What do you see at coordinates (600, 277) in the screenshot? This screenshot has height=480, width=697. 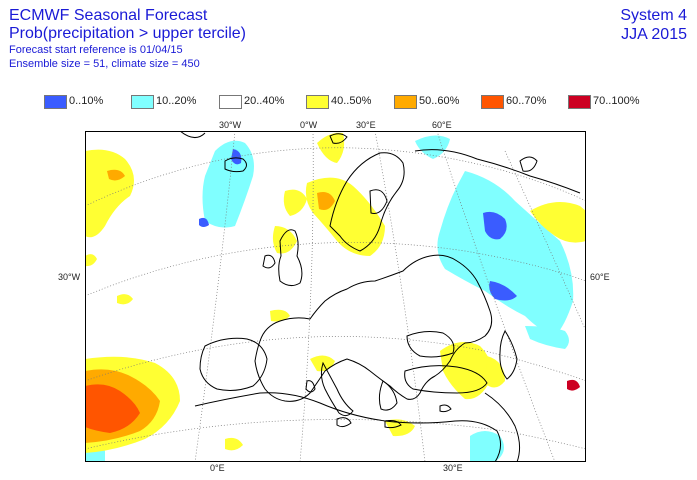 I see `lat-label-right: 60°E` at bounding box center [600, 277].